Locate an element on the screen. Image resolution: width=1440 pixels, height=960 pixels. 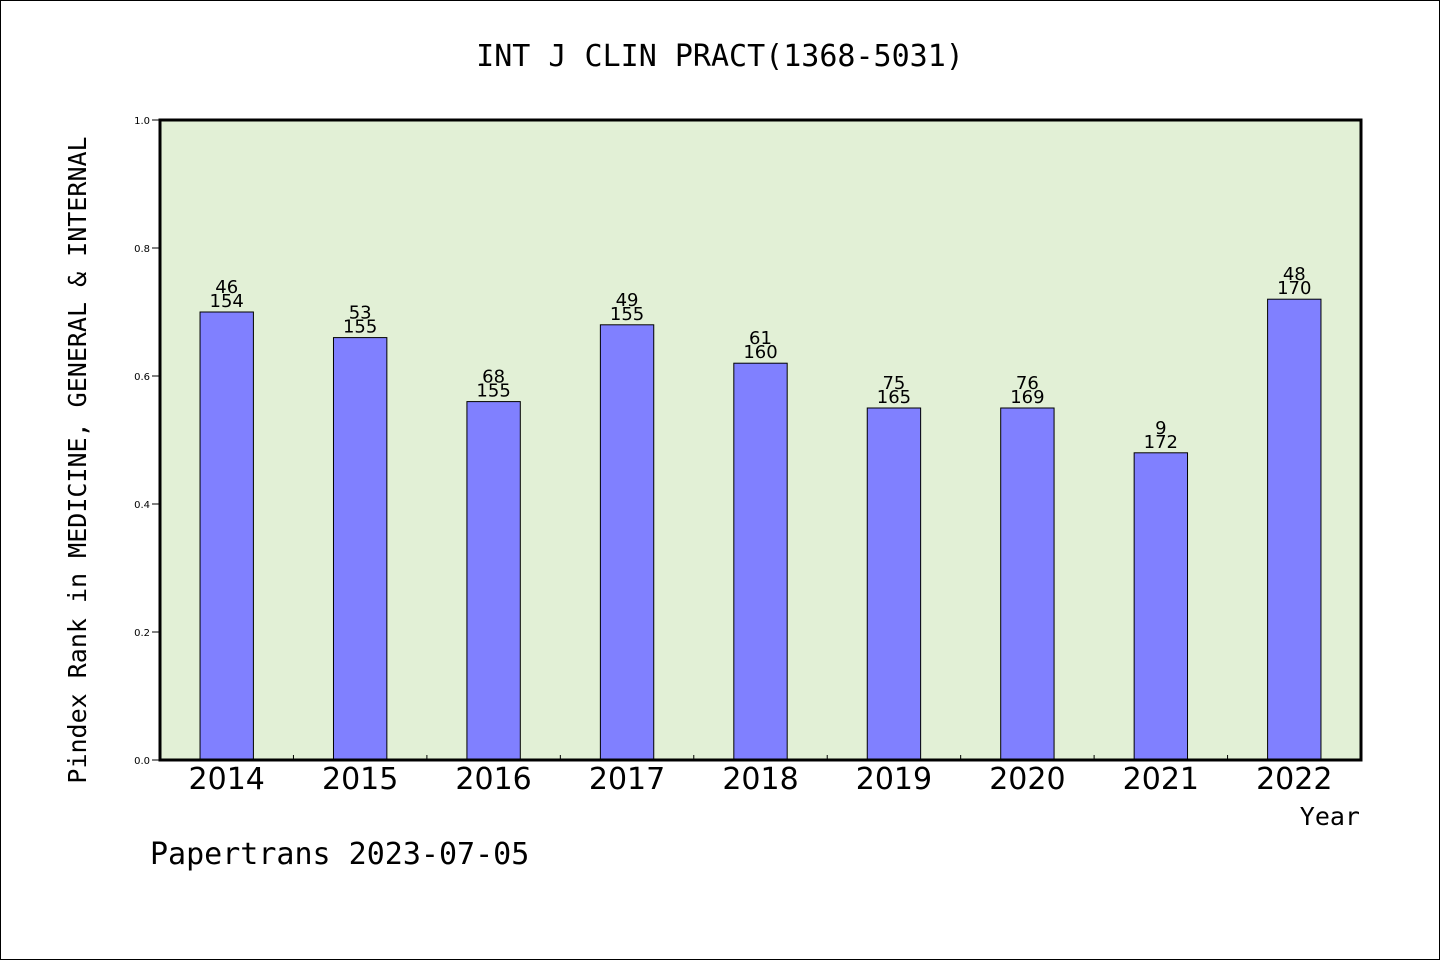
y-tick-label: 1.0 is located at coordinates (142, 121).